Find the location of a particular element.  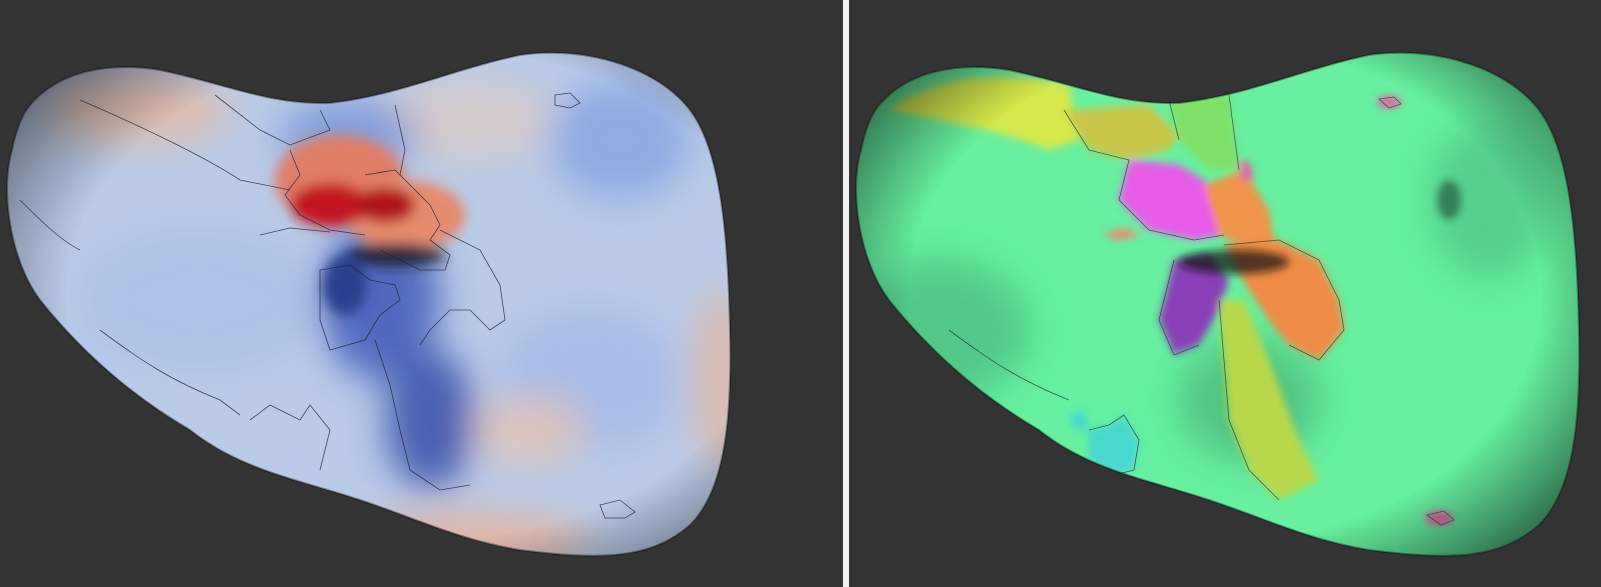

panel-divider is located at coordinates (846, 293).